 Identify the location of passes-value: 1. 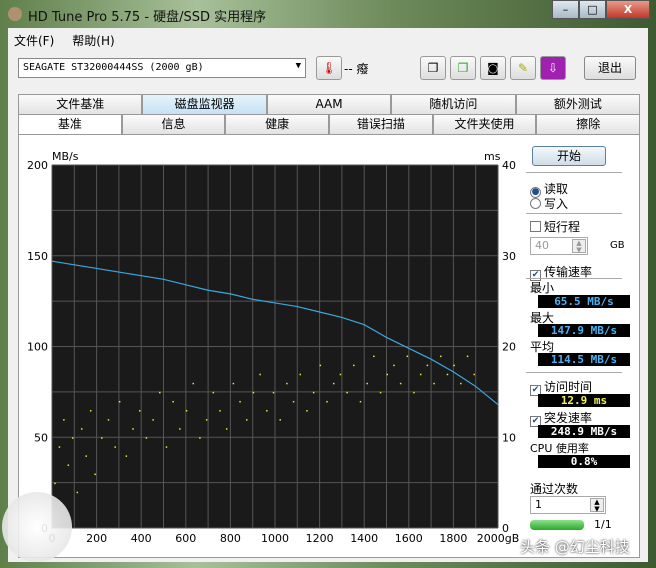
(538, 504).